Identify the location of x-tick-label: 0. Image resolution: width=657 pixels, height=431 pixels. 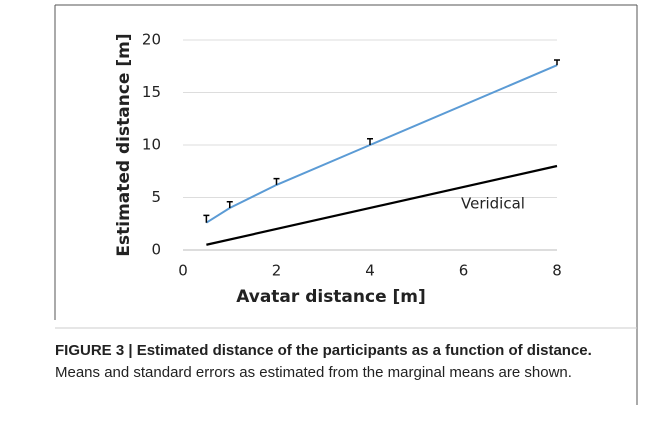
(183, 271).